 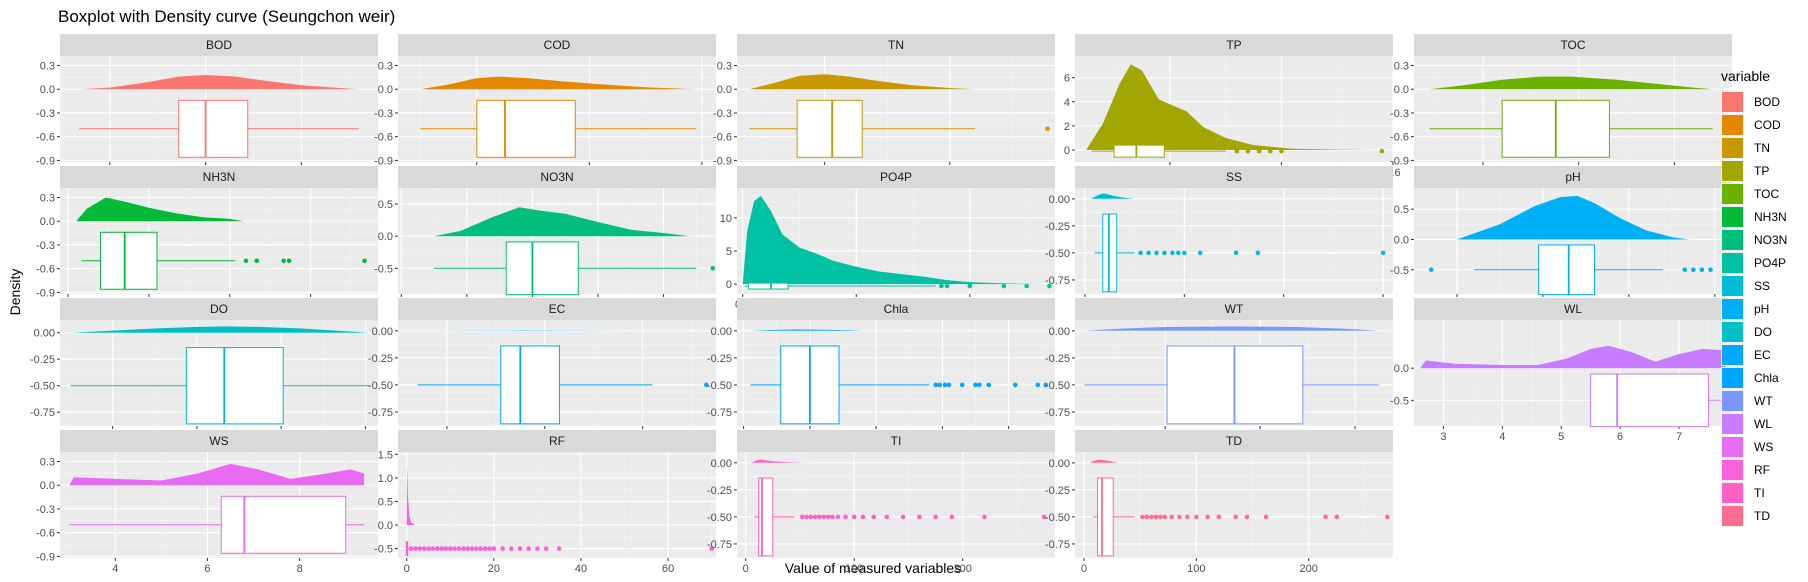 What do you see at coordinates (1234, 45) in the screenshot?
I see `strip-TP` at bounding box center [1234, 45].